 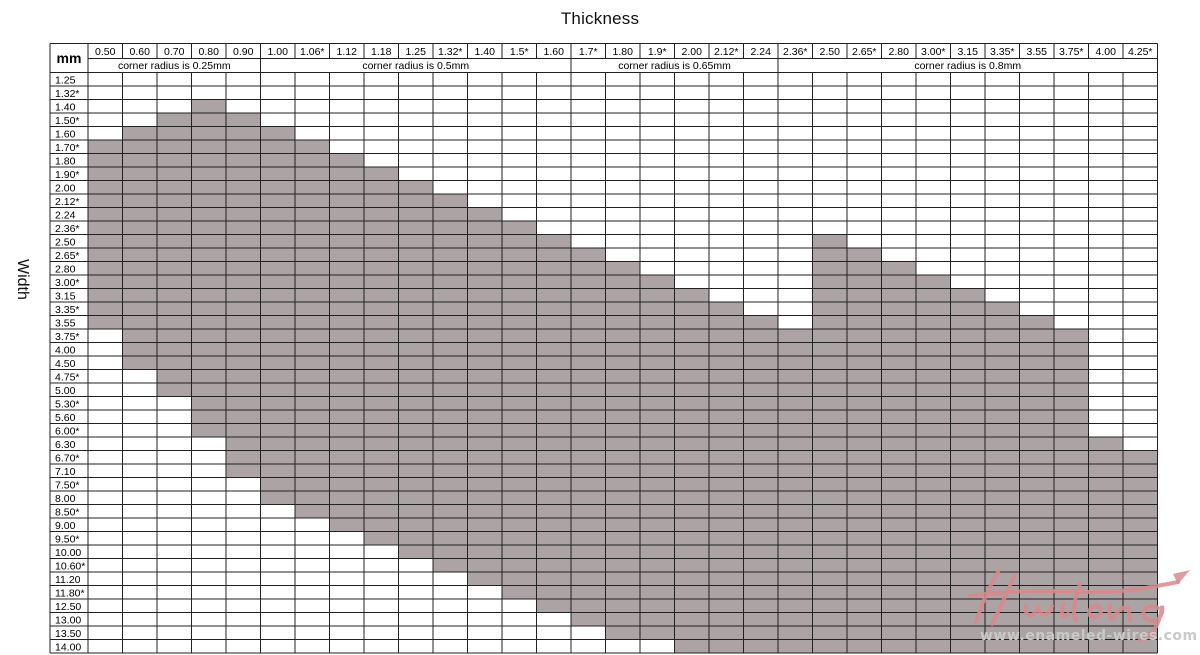 What do you see at coordinates (968, 52) in the screenshot?
I see `thickness-tick-label: 3.15` at bounding box center [968, 52].